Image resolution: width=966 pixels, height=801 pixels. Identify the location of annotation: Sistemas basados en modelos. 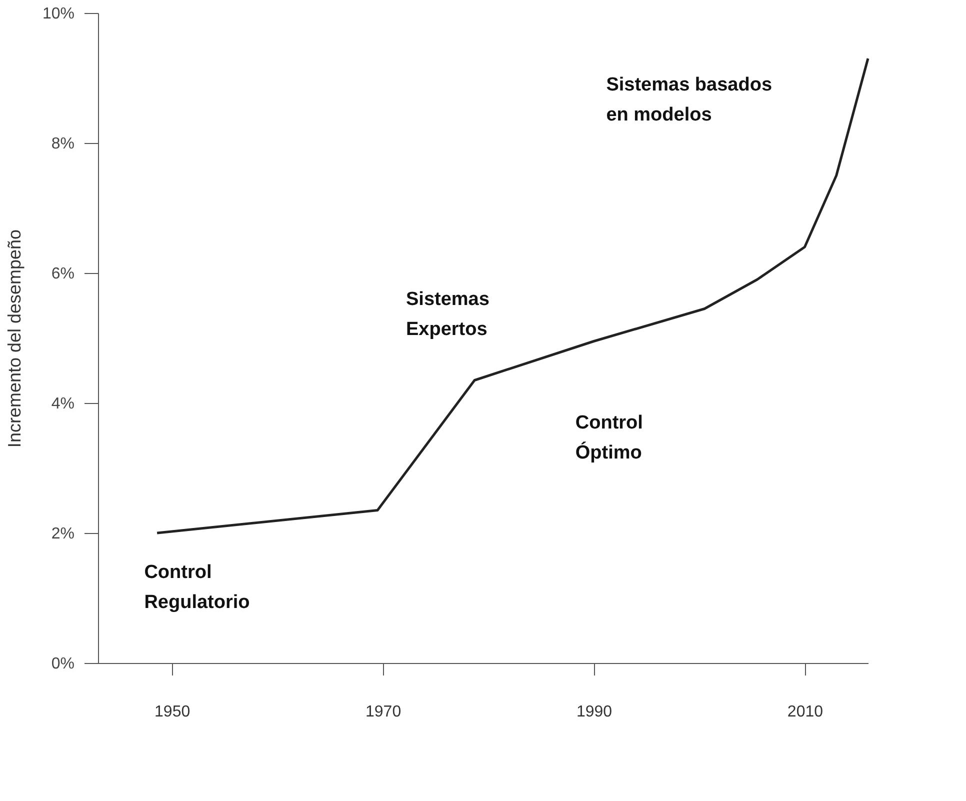
(689, 100).